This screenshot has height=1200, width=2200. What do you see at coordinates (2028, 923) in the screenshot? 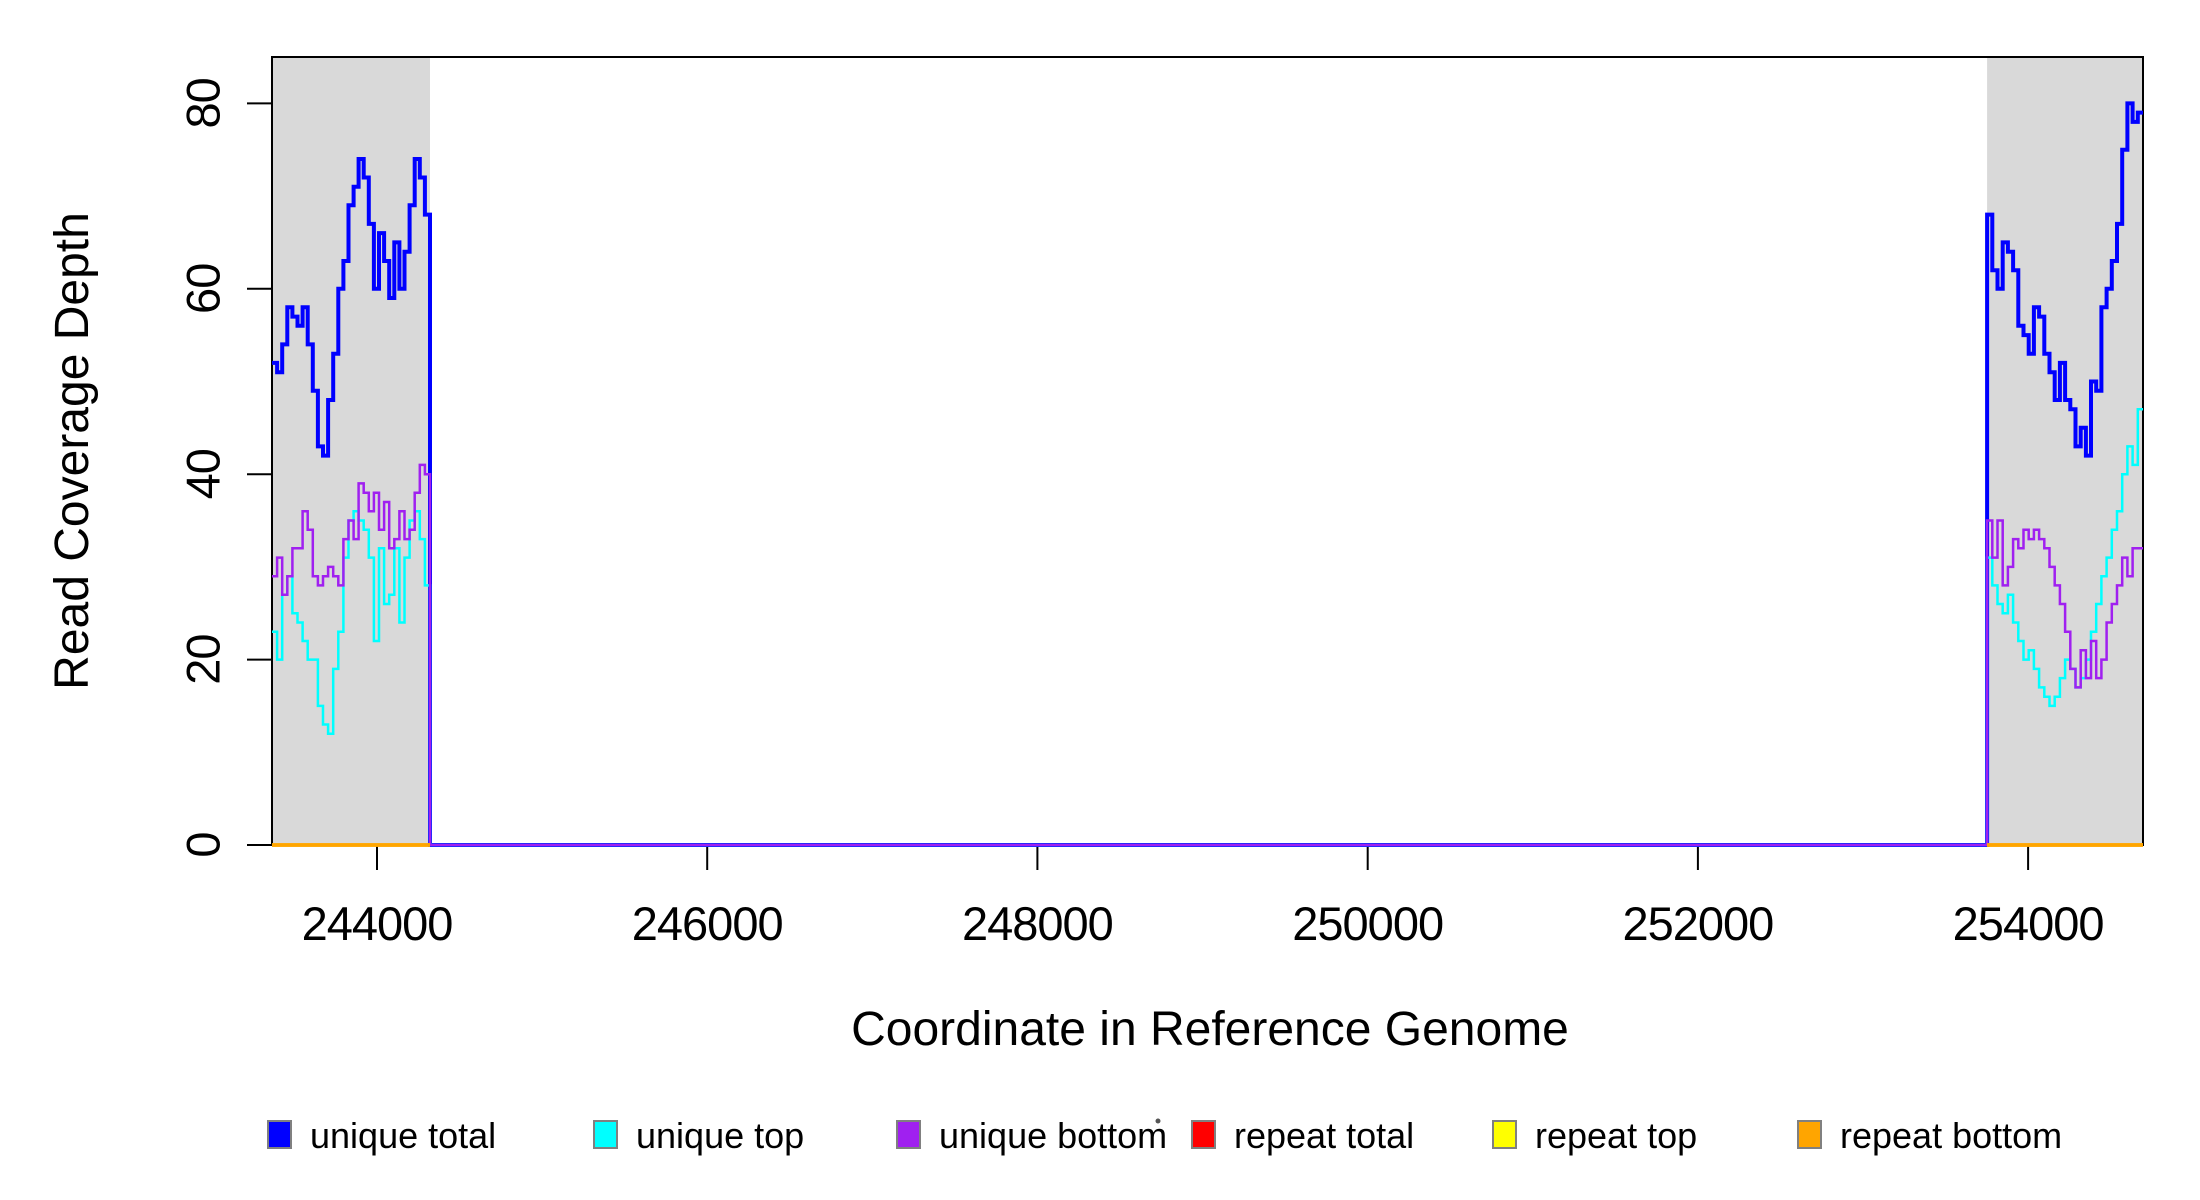
I see `x-tick-label: 254000` at bounding box center [2028, 923].